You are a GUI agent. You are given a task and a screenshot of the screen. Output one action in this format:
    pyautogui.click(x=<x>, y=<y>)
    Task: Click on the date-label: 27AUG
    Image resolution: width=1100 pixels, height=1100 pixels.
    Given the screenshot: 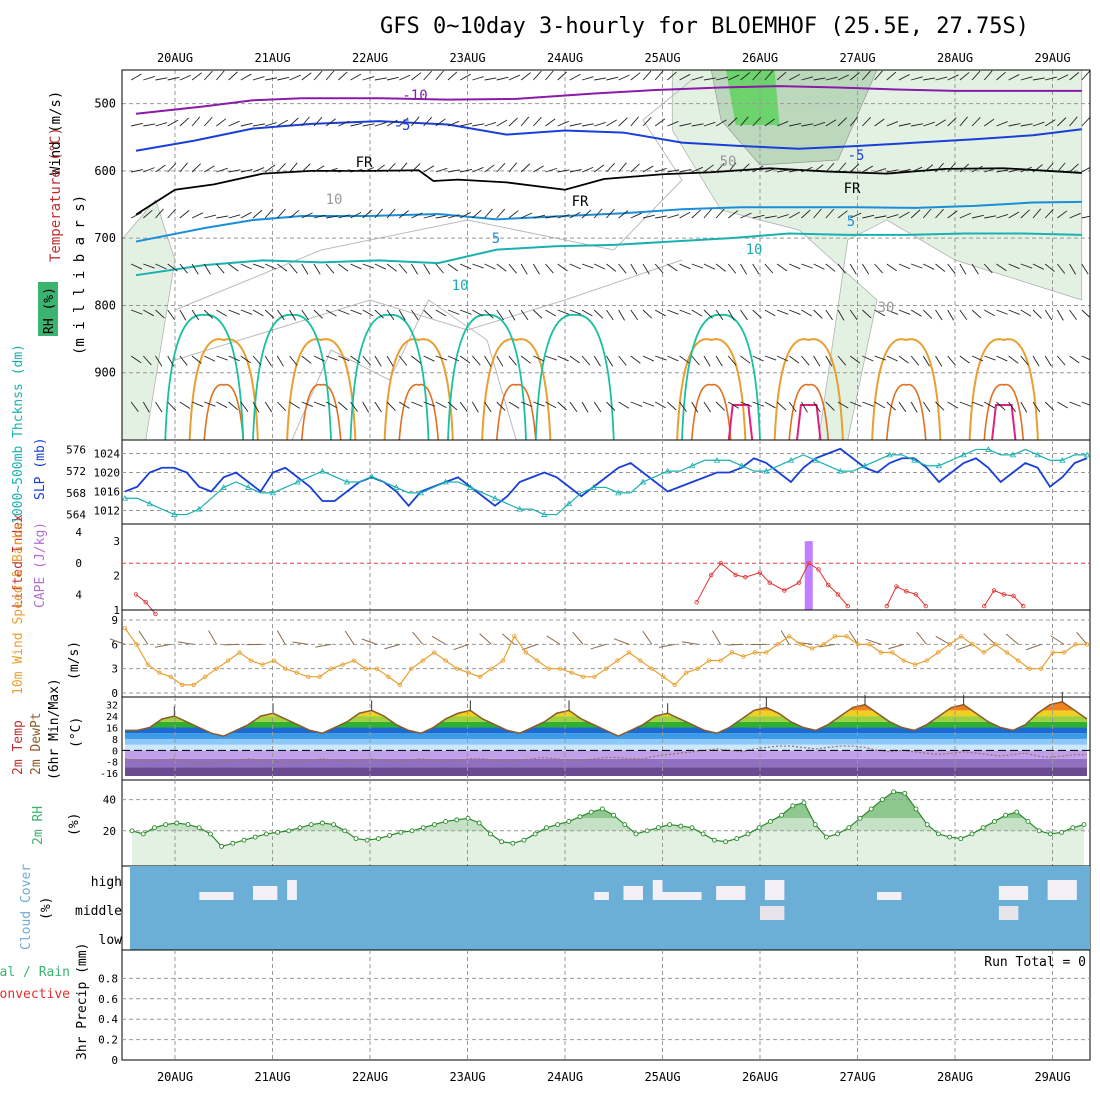 What is the action you would take?
    pyautogui.click(x=857, y=1077)
    